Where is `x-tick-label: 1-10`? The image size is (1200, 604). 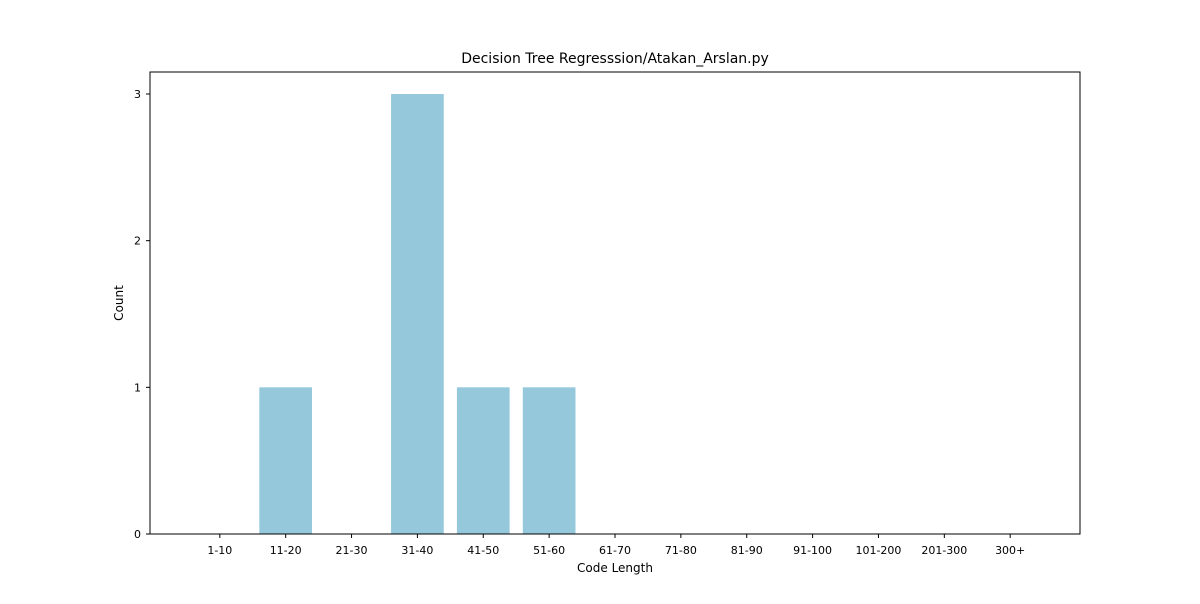 x-tick-label: 1-10 is located at coordinates (219, 550).